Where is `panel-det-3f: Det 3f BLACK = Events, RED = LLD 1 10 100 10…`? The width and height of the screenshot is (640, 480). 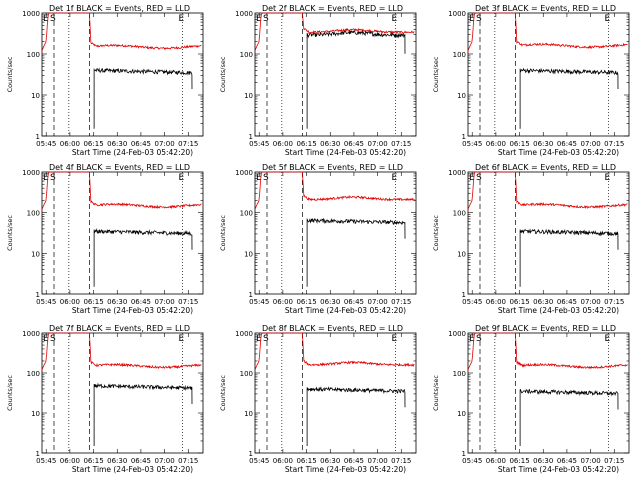 panel-det-3f: Det 3f BLACK = Events, RED = LLD 1 10 100 10… is located at coordinates (531, 80).